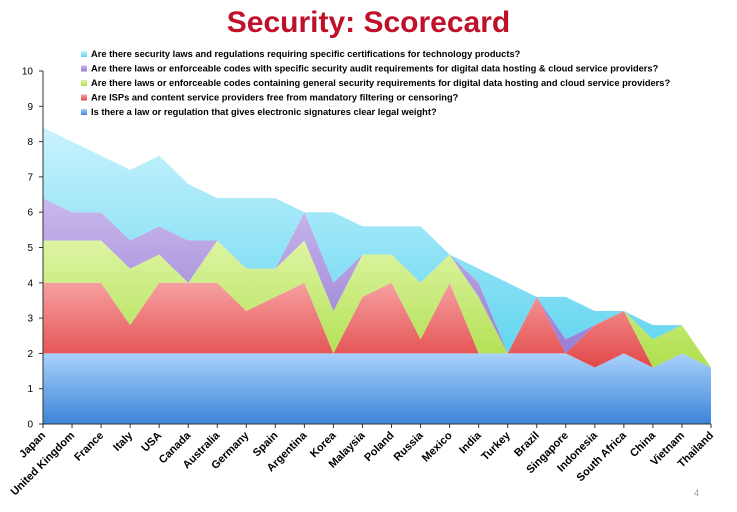  I want to click on y-tick-label: 3, so click(30, 319).